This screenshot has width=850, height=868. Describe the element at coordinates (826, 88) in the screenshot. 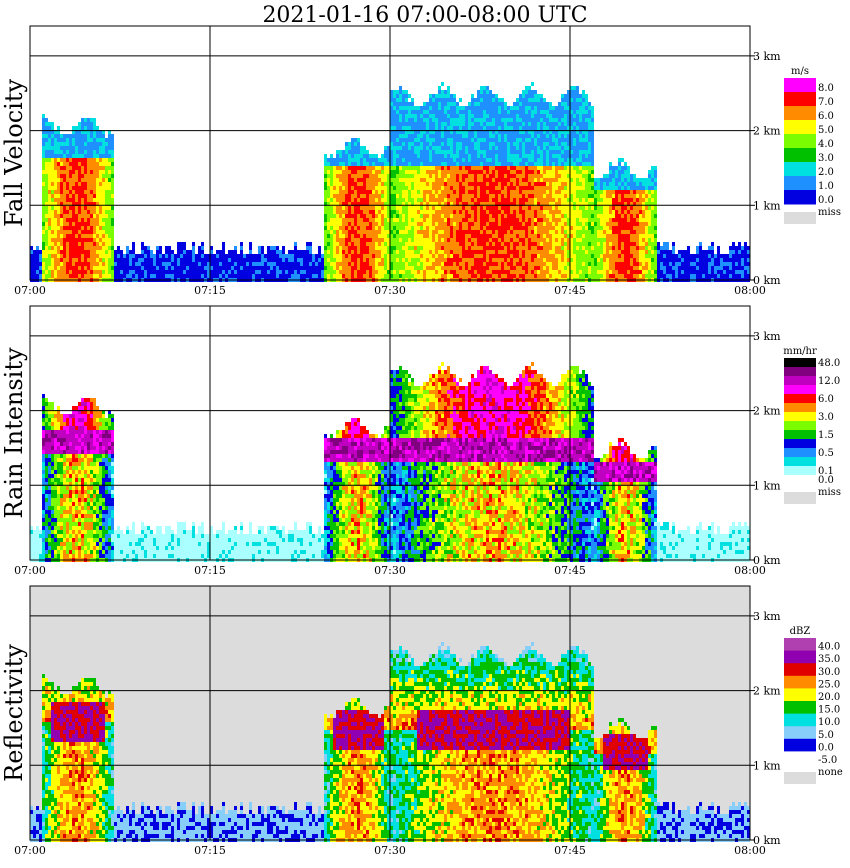

I see `legend-label: 8.0` at that location.